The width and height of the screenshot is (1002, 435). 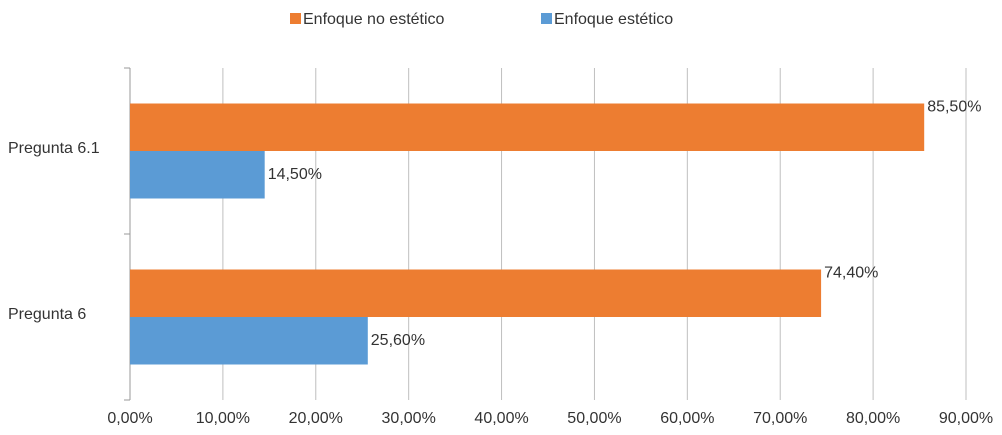 What do you see at coordinates (954, 107) in the screenshot?
I see `value-label: 85,50%` at bounding box center [954, 107].